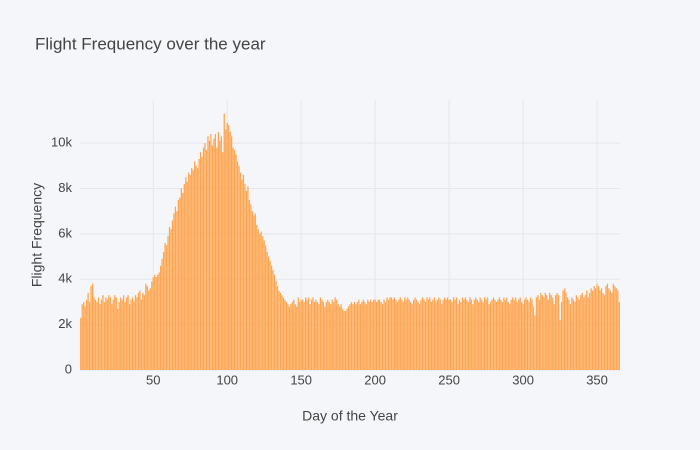 This screenshot has width=700, height=450. Describe the element at coordinates (150, 43) in the screenshot. I see `chart-title: Flight Frequency over the year` at that location.